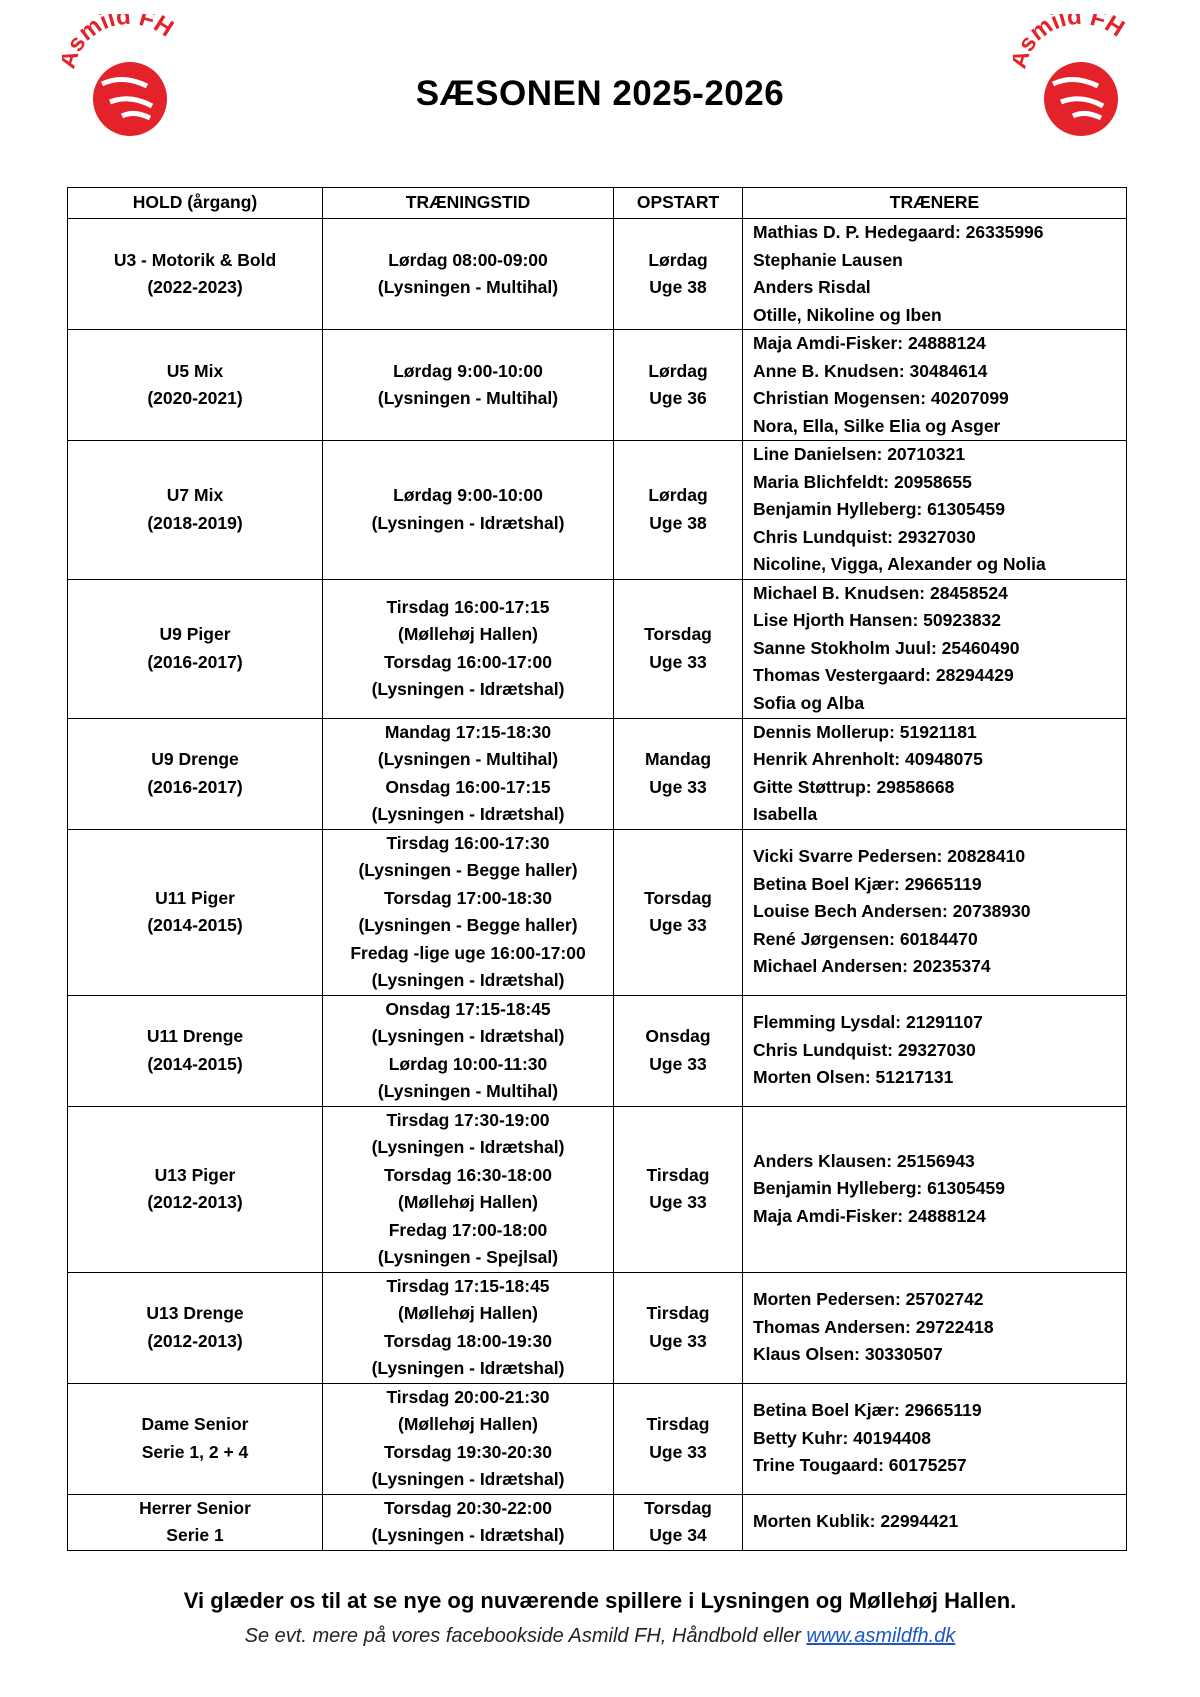  I want to click on team-line: U11 Drenge, so click(195, 1036).